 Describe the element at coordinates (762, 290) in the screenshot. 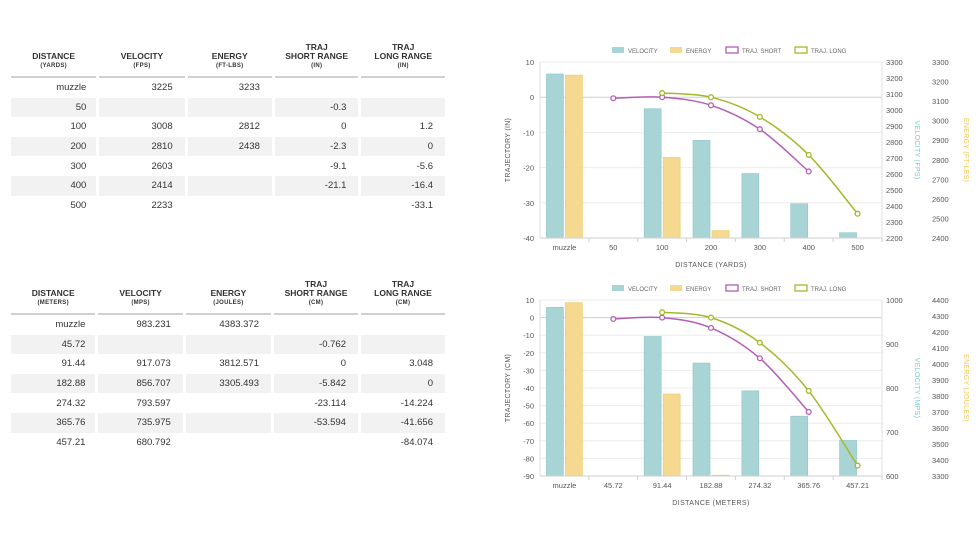

I see `legend-label: TRAJ. SHORT` at that location.